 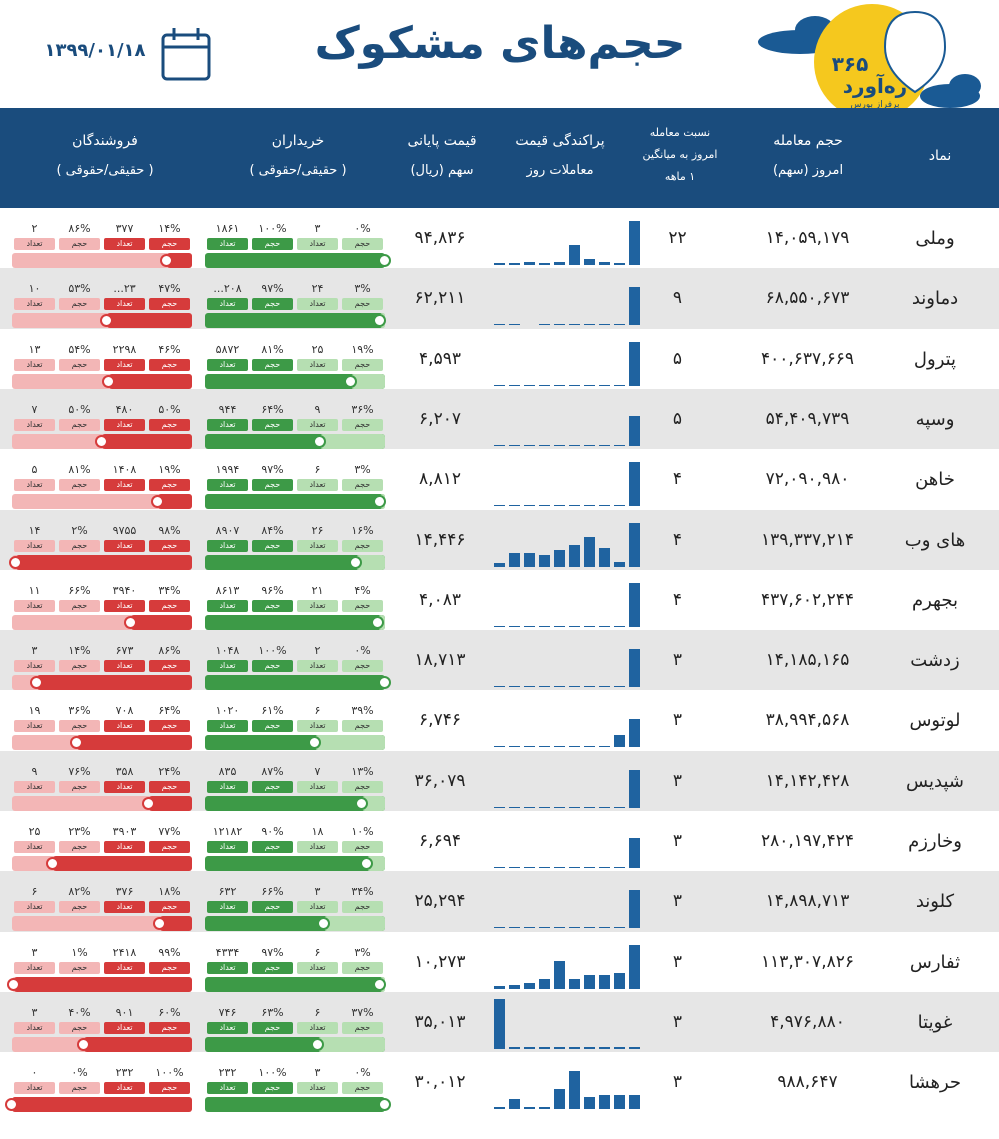 What do you see at coordinates (317, 530) in the screenshot?
I see `cell-value: ۲۶` at bounding box center [317, 530].